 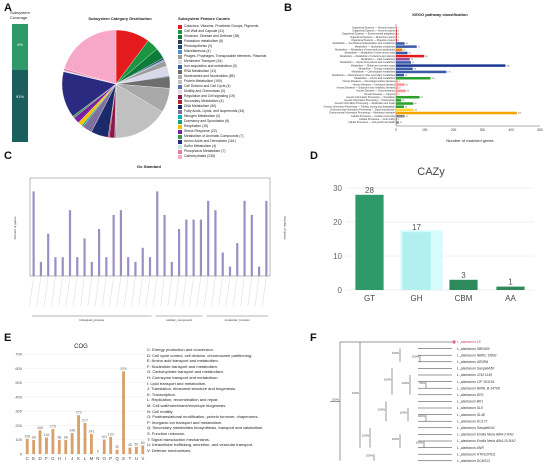 What do you see at coordinates (180, 349) in the screenshot?
I see `cog-legend-item: C: Energy production and conversion.` at bounding box center [180, 349].